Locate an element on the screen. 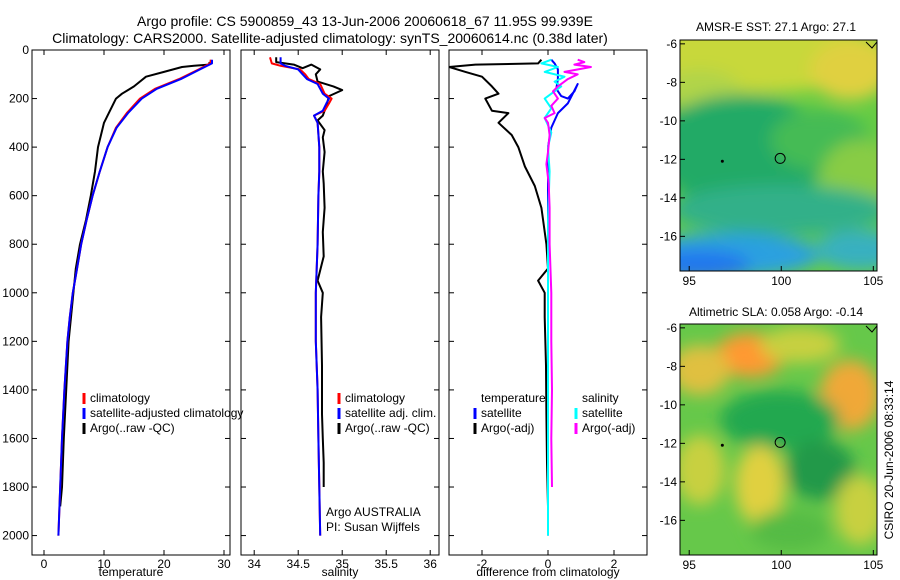 The width and height of the screenshot is (900, 580). sla_map-ytick-label: -8 is located at coordinates (671, 366).